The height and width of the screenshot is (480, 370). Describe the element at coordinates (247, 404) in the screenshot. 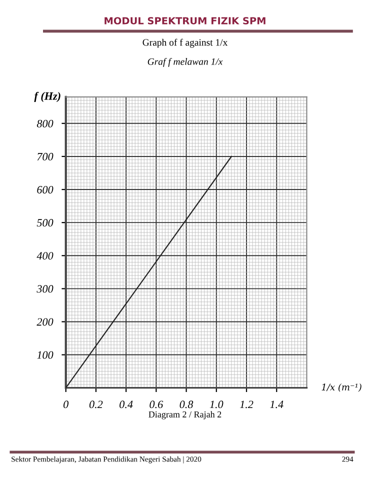

I see `x-tick-label: 1.2` at that location.